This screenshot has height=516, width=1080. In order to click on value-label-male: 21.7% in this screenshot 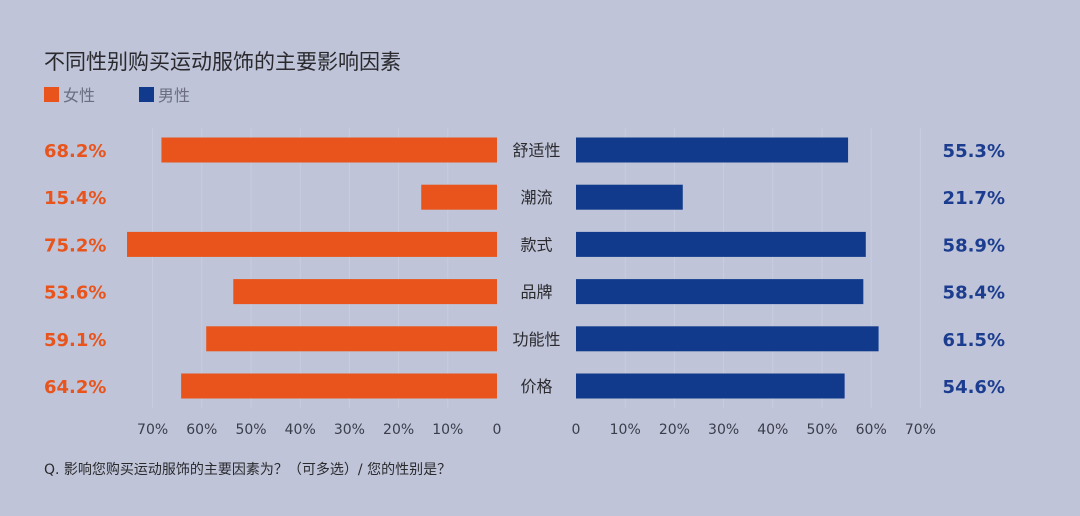, I will do `click(974, 198)`.